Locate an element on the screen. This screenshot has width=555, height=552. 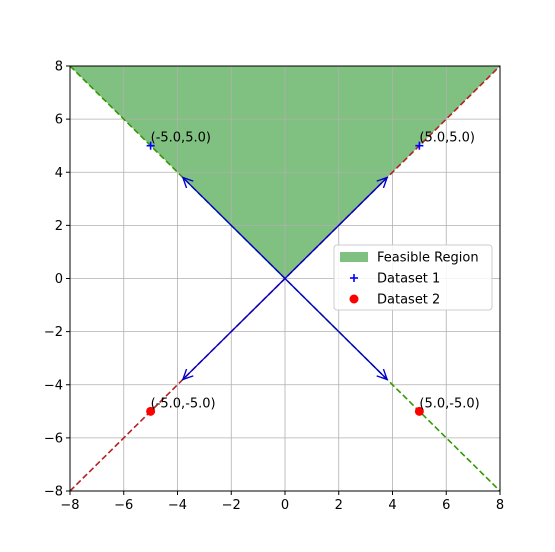
y-tick-label: 6 is located at coordinates (59, 120).